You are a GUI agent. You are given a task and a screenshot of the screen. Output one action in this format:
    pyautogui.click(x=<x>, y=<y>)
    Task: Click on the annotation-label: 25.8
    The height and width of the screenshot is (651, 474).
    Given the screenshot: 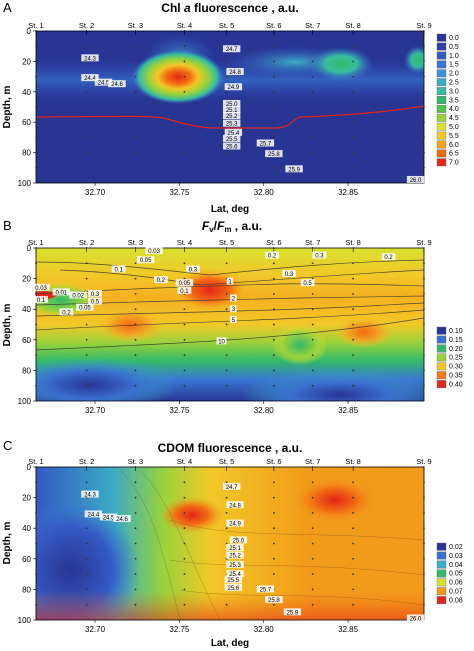 What is the action you would take?
    pyautogui.click(x=274, y=155)
    